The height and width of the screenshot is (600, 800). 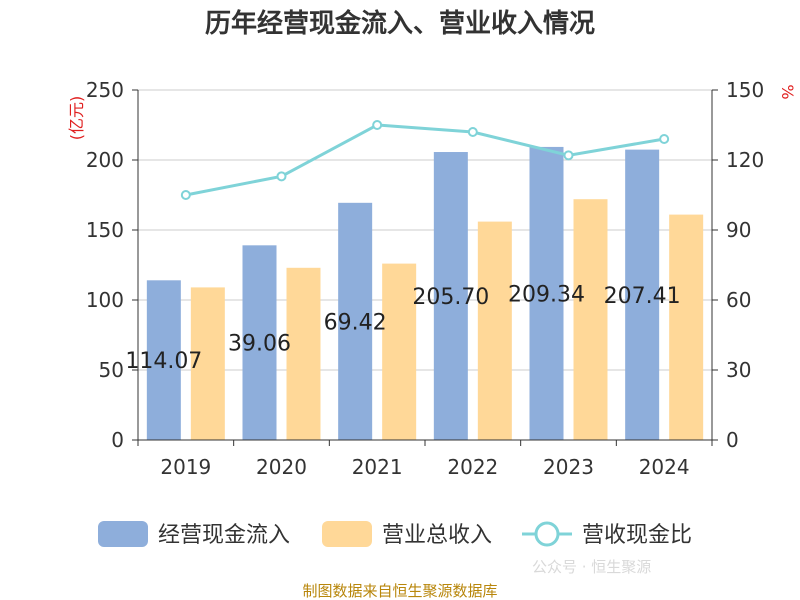 I want to click on x-tick-label: 2022, so click(x=472, y=467).